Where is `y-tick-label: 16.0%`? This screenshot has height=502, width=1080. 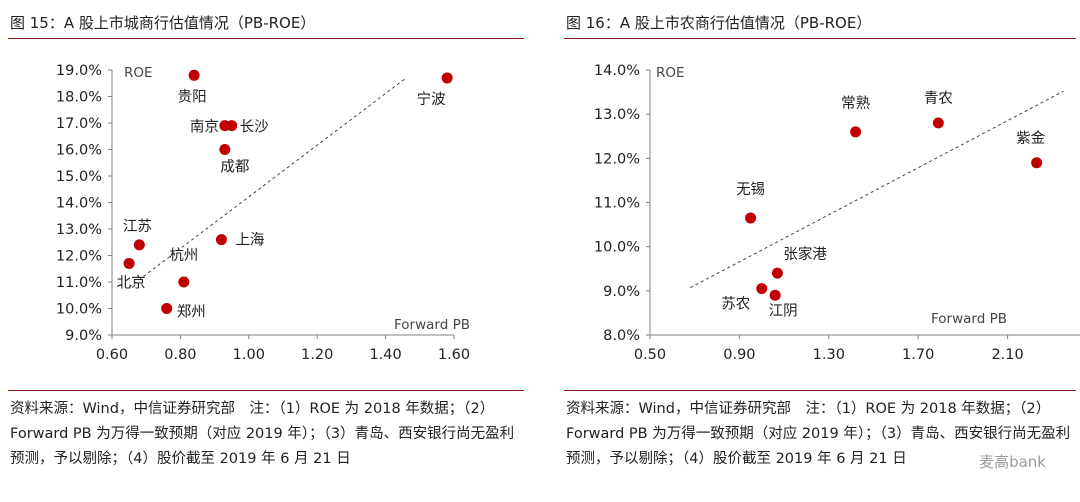 y-tick-label: 16.0% is located at coordinates (79, 151).